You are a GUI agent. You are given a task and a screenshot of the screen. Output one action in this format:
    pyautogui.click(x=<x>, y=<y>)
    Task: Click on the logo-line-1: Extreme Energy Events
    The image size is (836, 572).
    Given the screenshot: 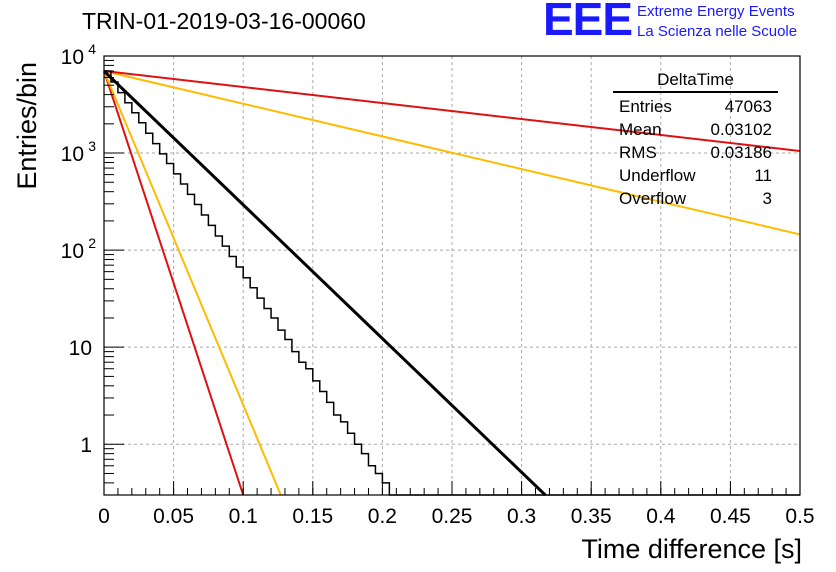 What is the action you would take?
    pyautogui.click(x=716, y=11)
    